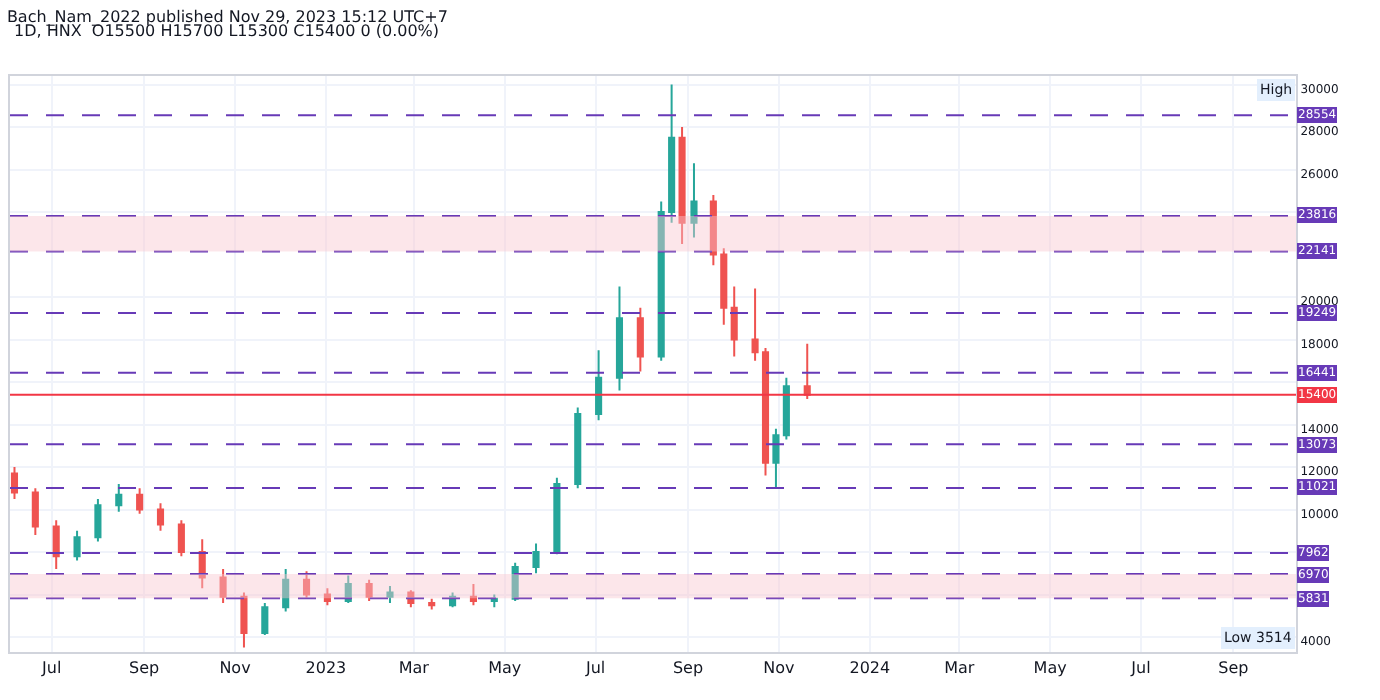 Image resolution: width=1380 pixels, height=700 pixels. What do you see at coordinates (870, 668) in the screenshot?
I see `x-tick-label: 2024` at bounding box center [870, 668].